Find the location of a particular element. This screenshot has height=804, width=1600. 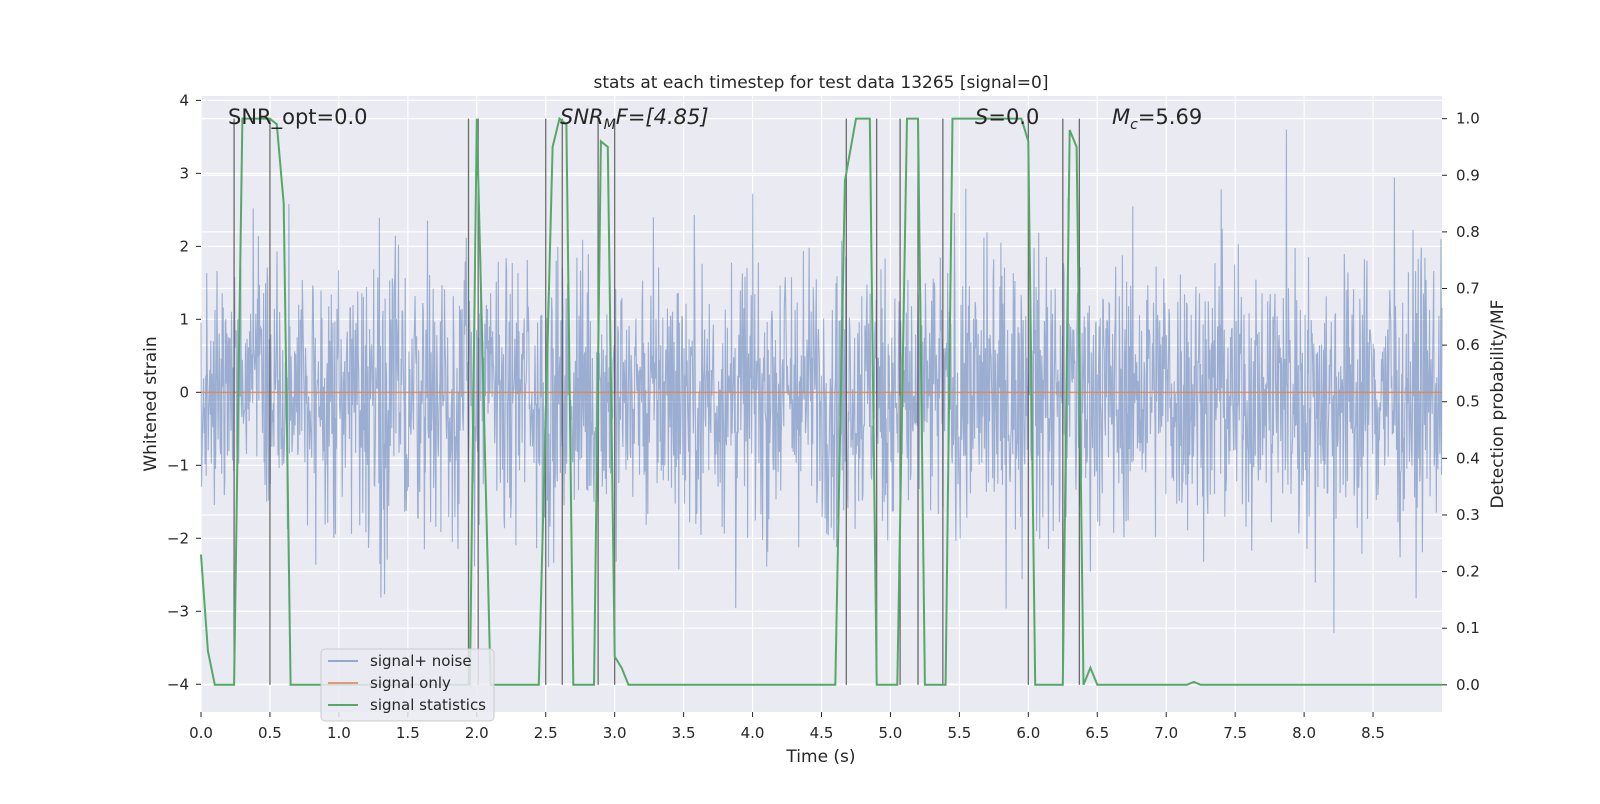

snr-mf-symbol: SNR is located at coordinates (582, 117).